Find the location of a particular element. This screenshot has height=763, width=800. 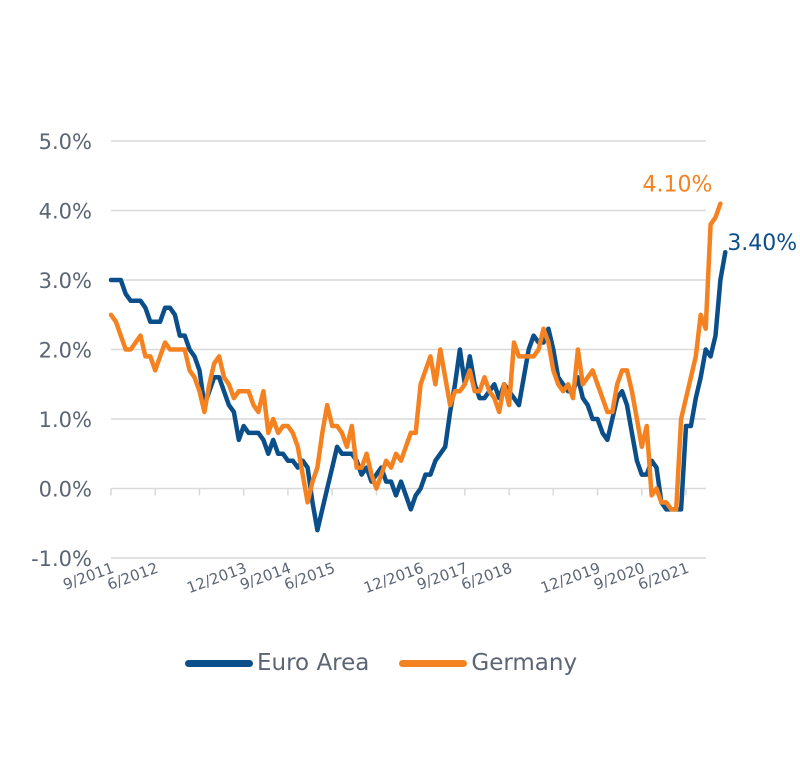

legend-item-euro-area: Euro Area is located at coordinates (277, 663).